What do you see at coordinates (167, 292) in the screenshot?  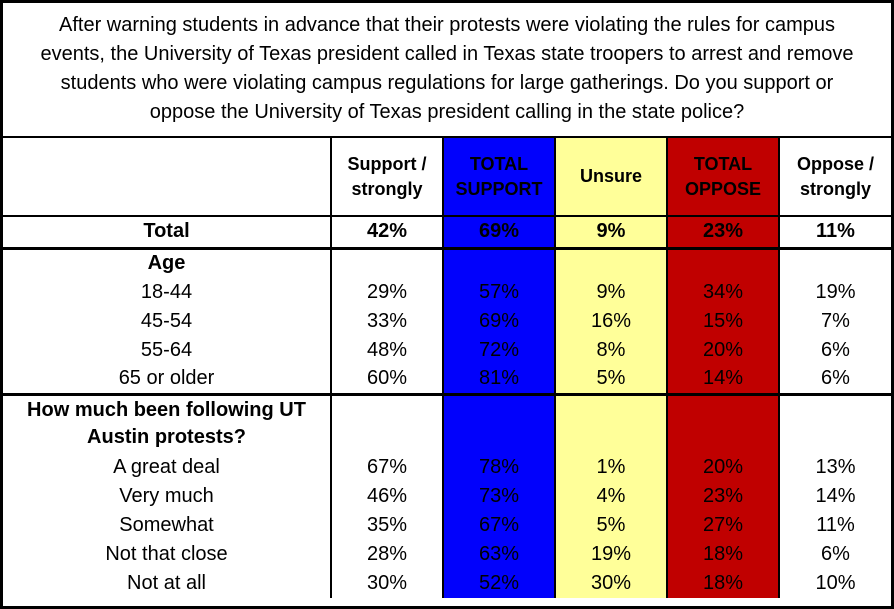 I see `row-label: 18-44` at bounding box center [167, 292].